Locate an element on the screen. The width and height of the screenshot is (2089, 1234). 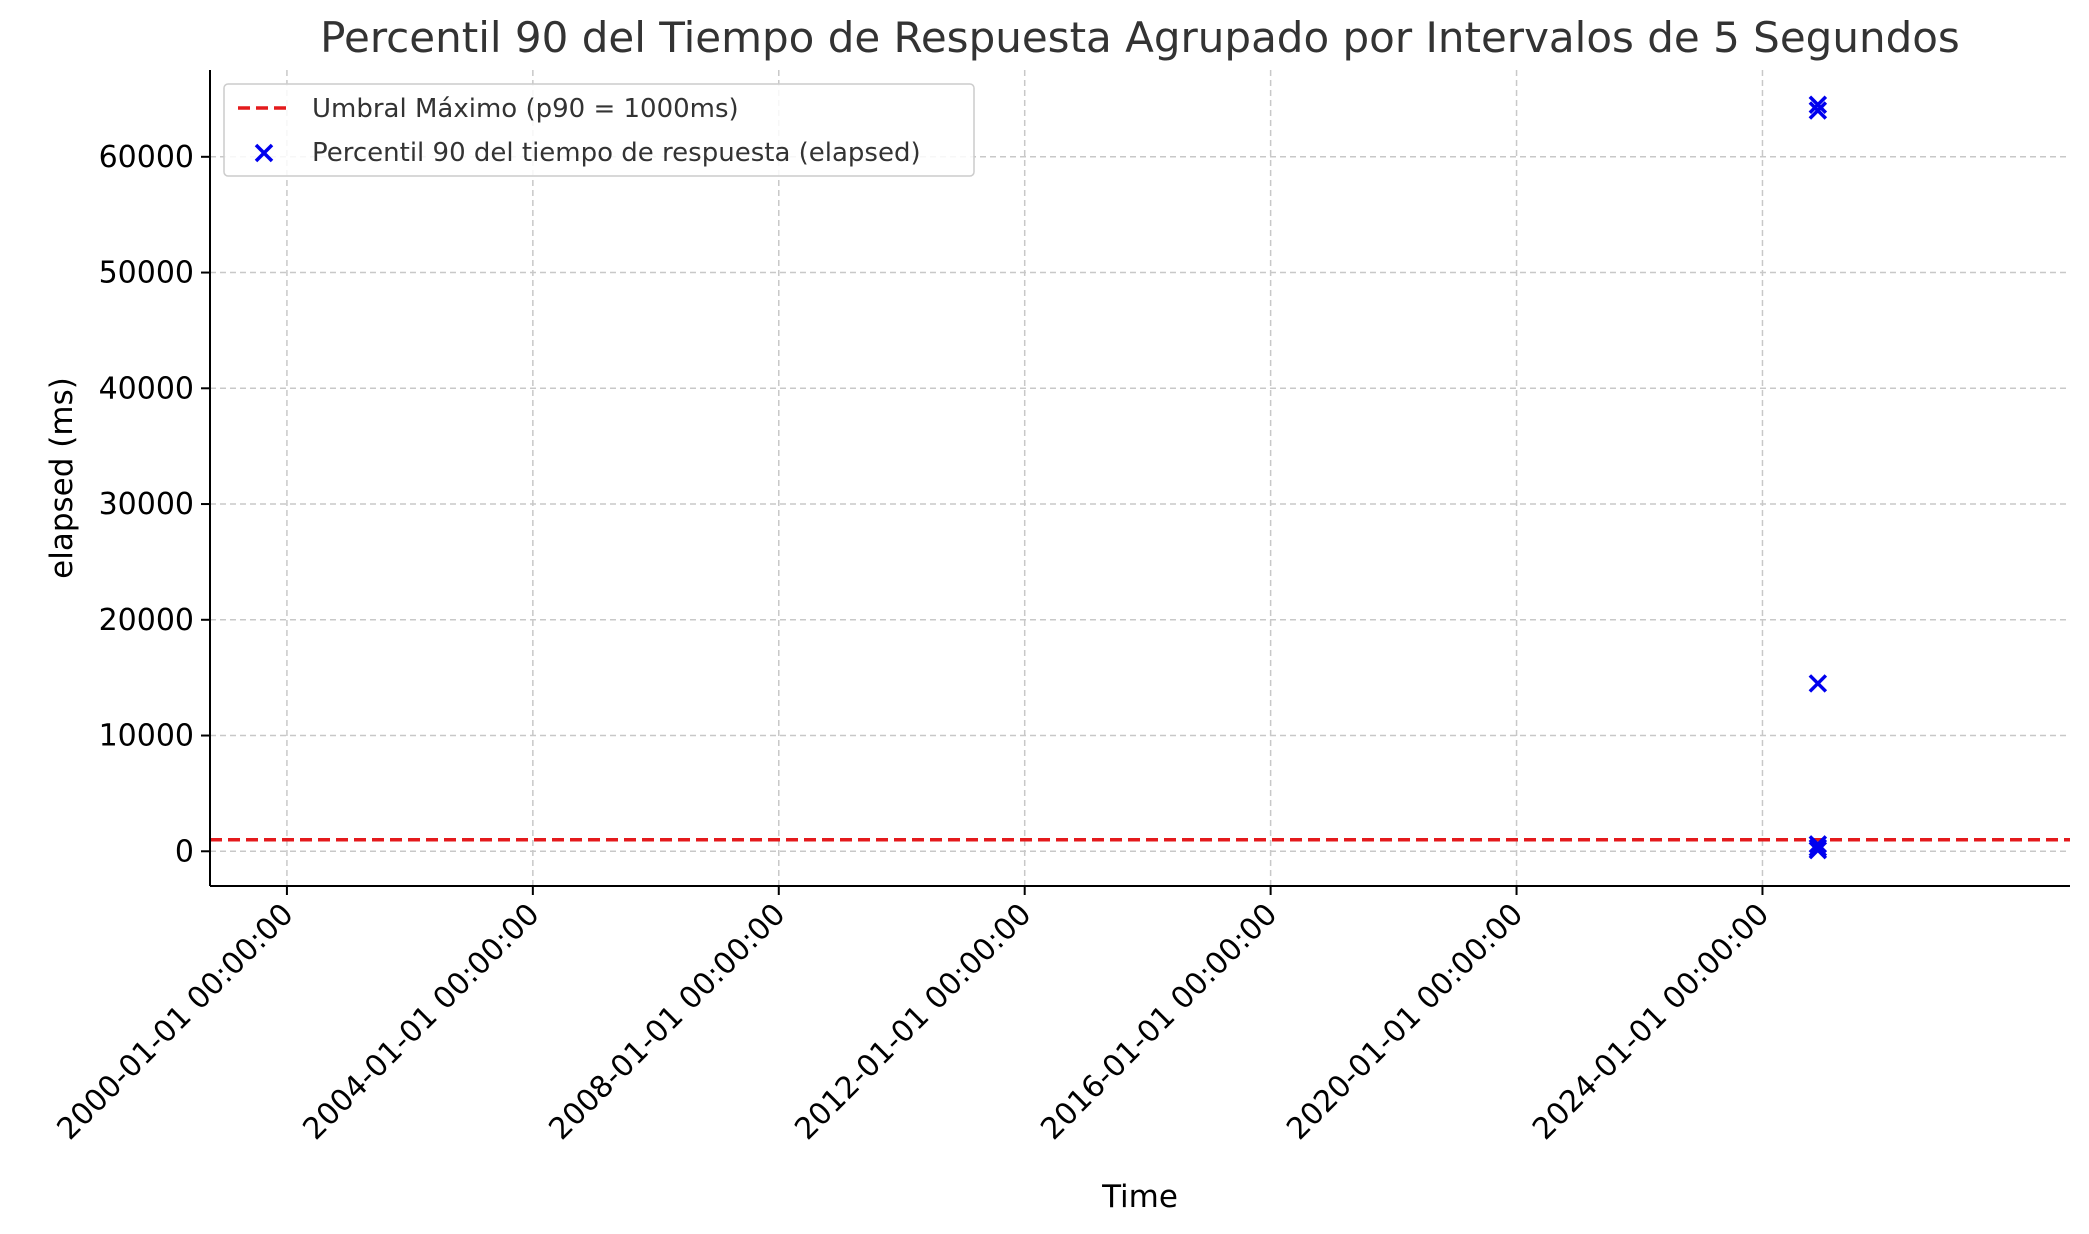
y-tick-label: 60000 is located at coordinates (146, 157).